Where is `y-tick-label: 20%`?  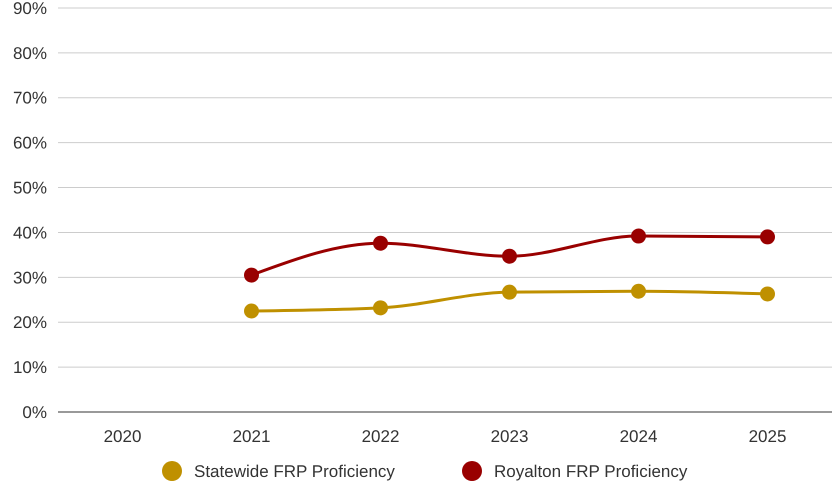 y-tick-label: 20% is located at coordinates (29, 322).